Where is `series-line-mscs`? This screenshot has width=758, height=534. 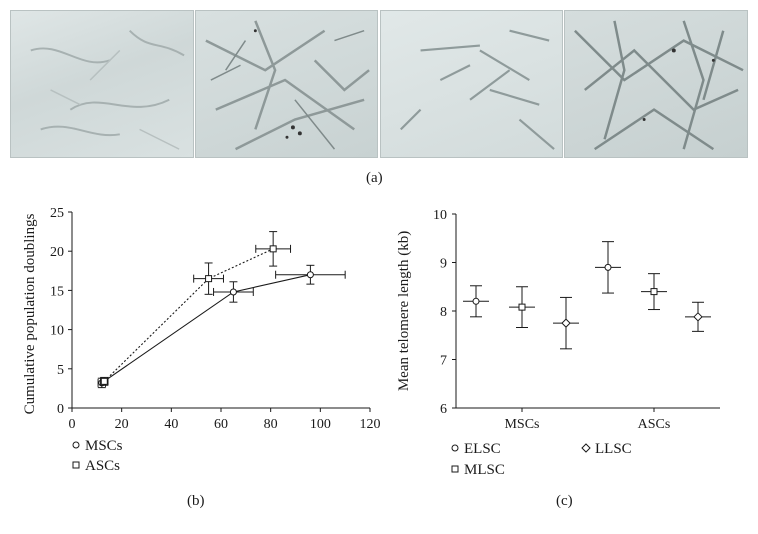 series-line-mscs is located at coordinates (206, 329).